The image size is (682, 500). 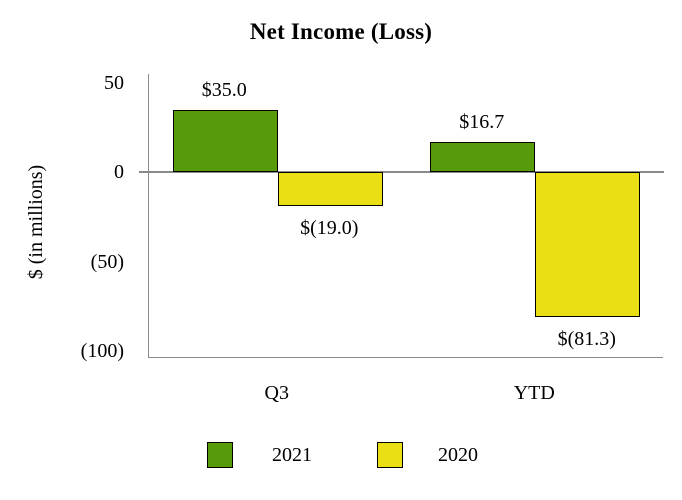 I want to click on y-tick-label: 0, so click(x=119, y=172).